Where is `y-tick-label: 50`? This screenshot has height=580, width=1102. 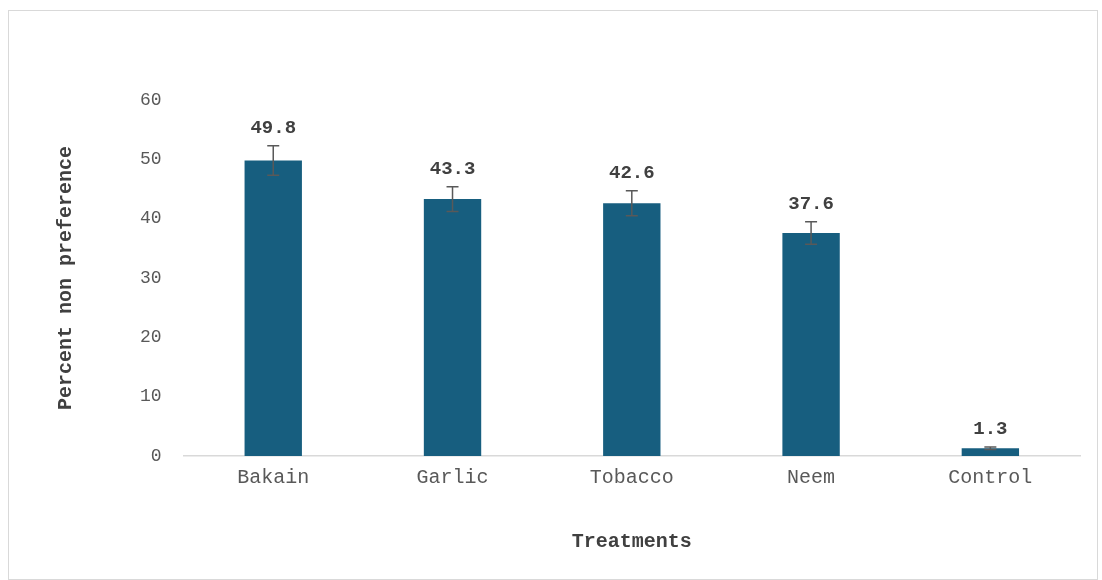
y-tick-label: 50 is located at coordinates (150, 159).